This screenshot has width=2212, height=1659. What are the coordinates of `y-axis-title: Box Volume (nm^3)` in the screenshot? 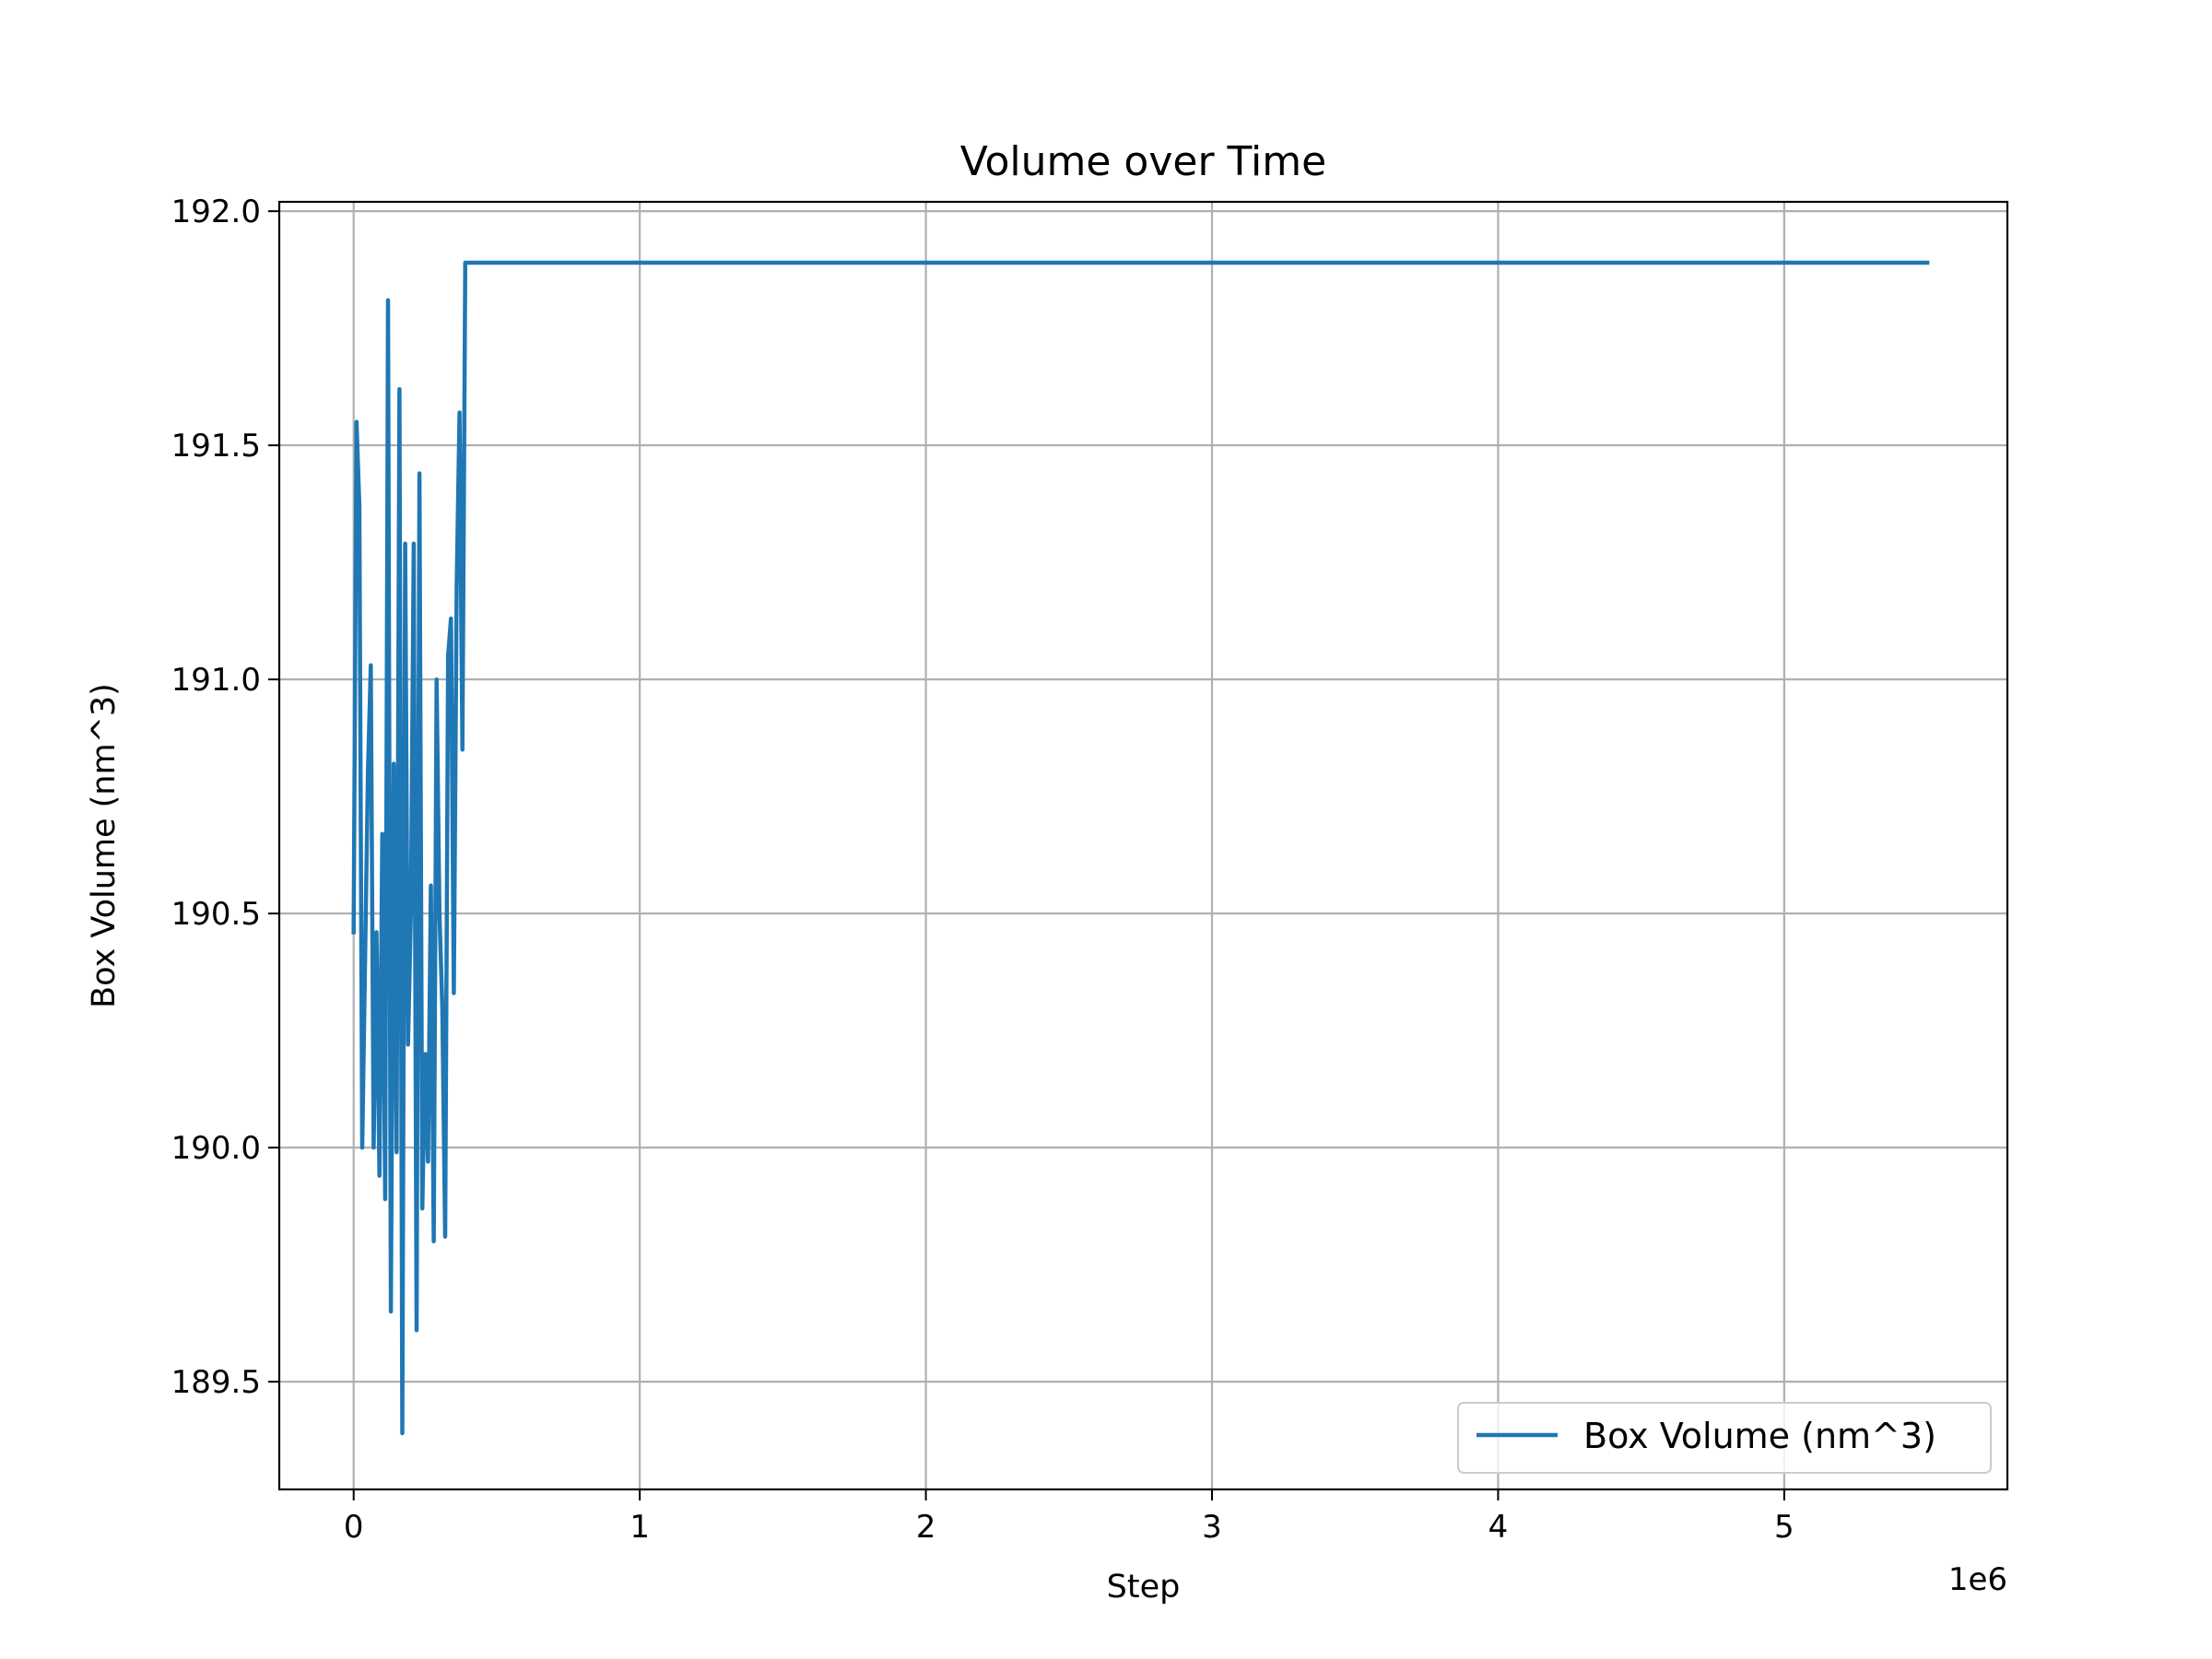 It's located at (104, 845).